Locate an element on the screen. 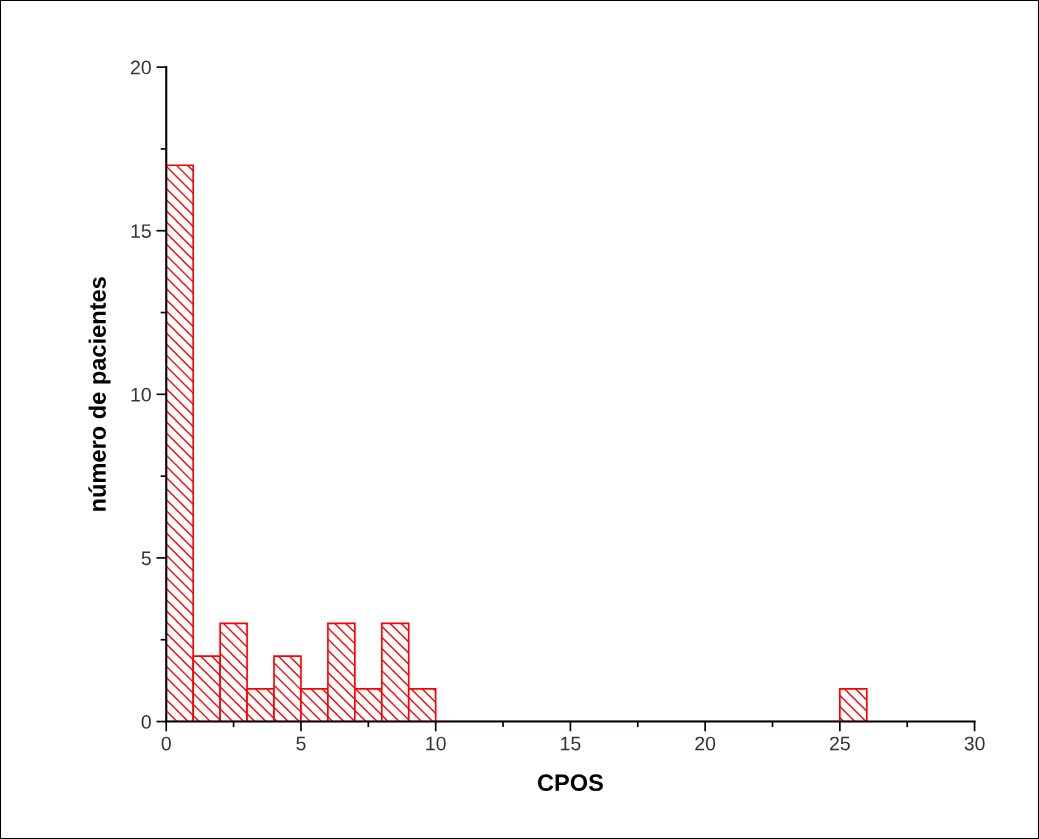 The width and height of the screenshot is (1039, 839). y-tick-label: 0 is located at coordinates (146, 722).